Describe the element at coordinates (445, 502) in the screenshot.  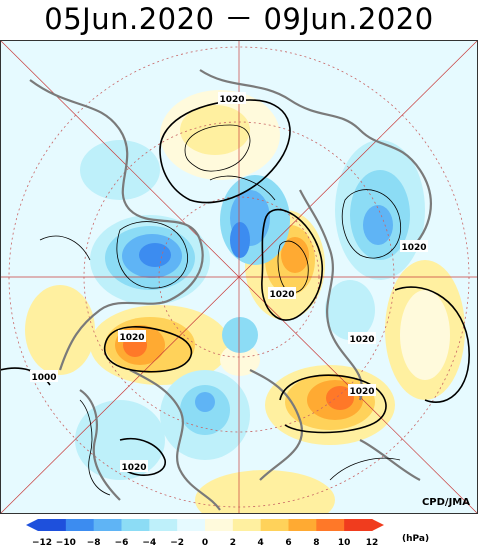
I see `credit-label: CPD/JMA` at that location.